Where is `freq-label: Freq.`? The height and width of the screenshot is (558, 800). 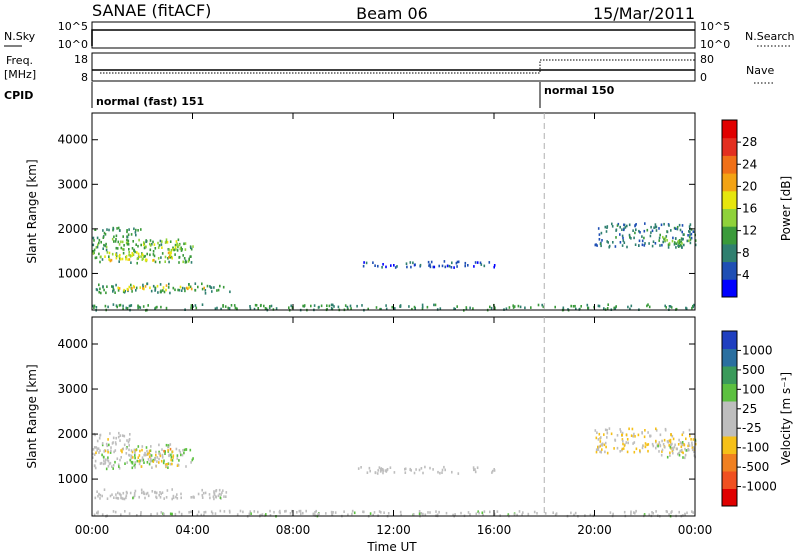
freq-label: Freq. is located at coordinates (19, 60).